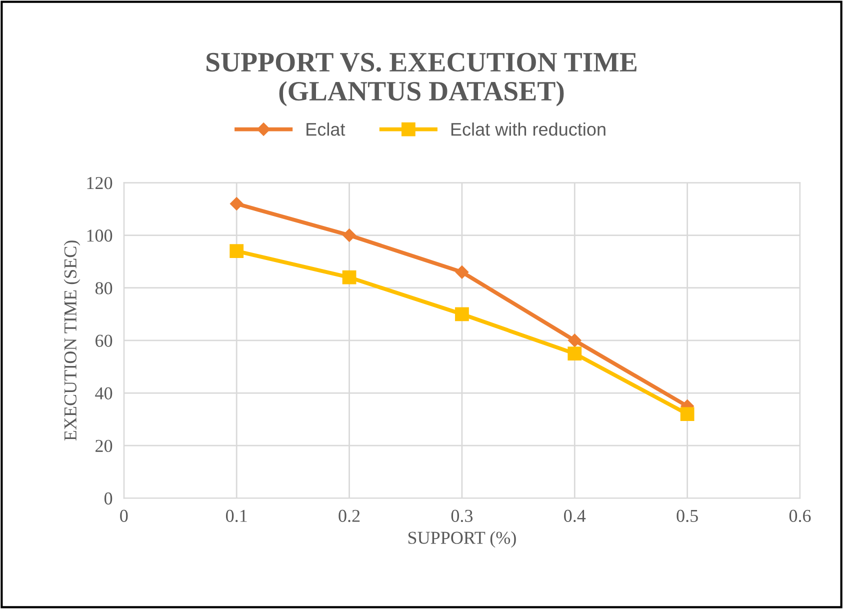  What do you see at coordinates (104, 340) in the screenshot?
I see `y-tick-label: 60` at bounding box center [104, 340].